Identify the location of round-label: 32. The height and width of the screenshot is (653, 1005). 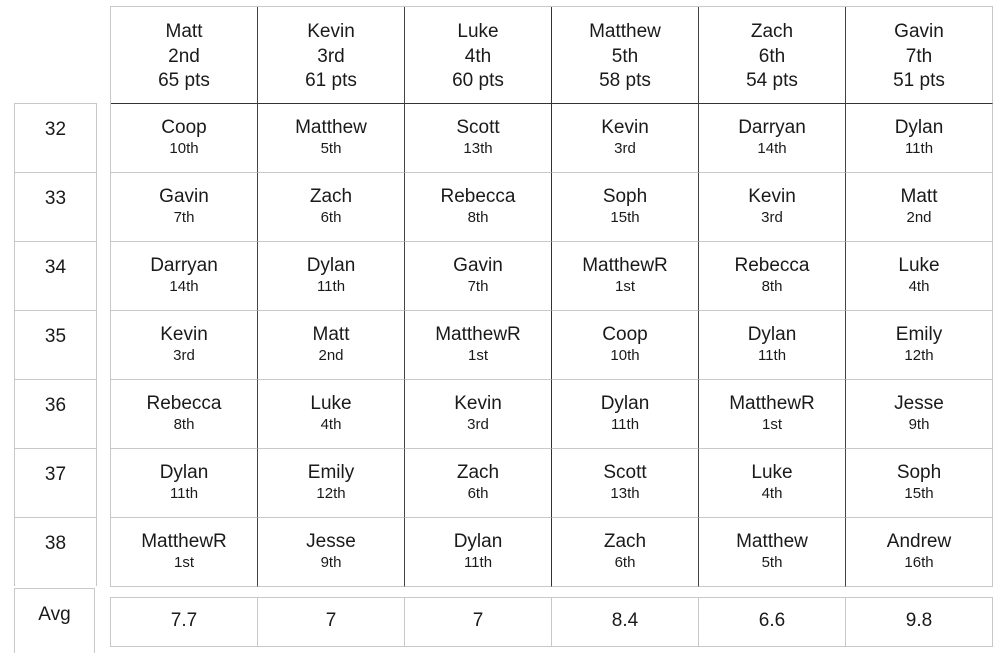
(55, 137).